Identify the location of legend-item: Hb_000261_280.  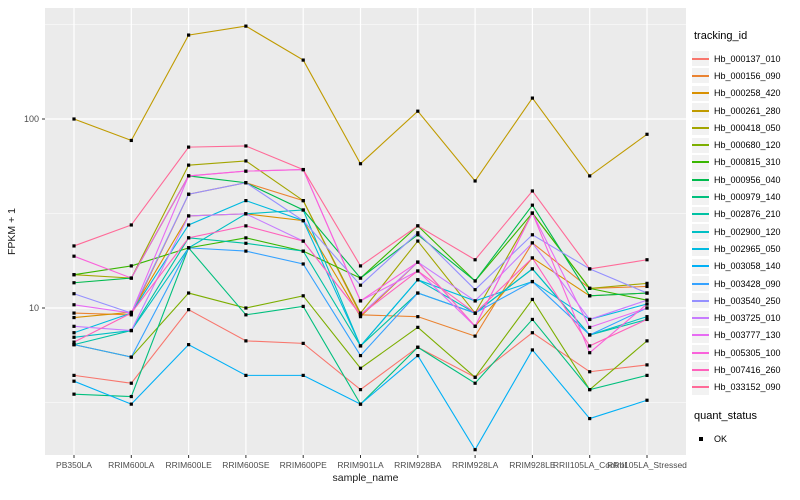
(745, 110).